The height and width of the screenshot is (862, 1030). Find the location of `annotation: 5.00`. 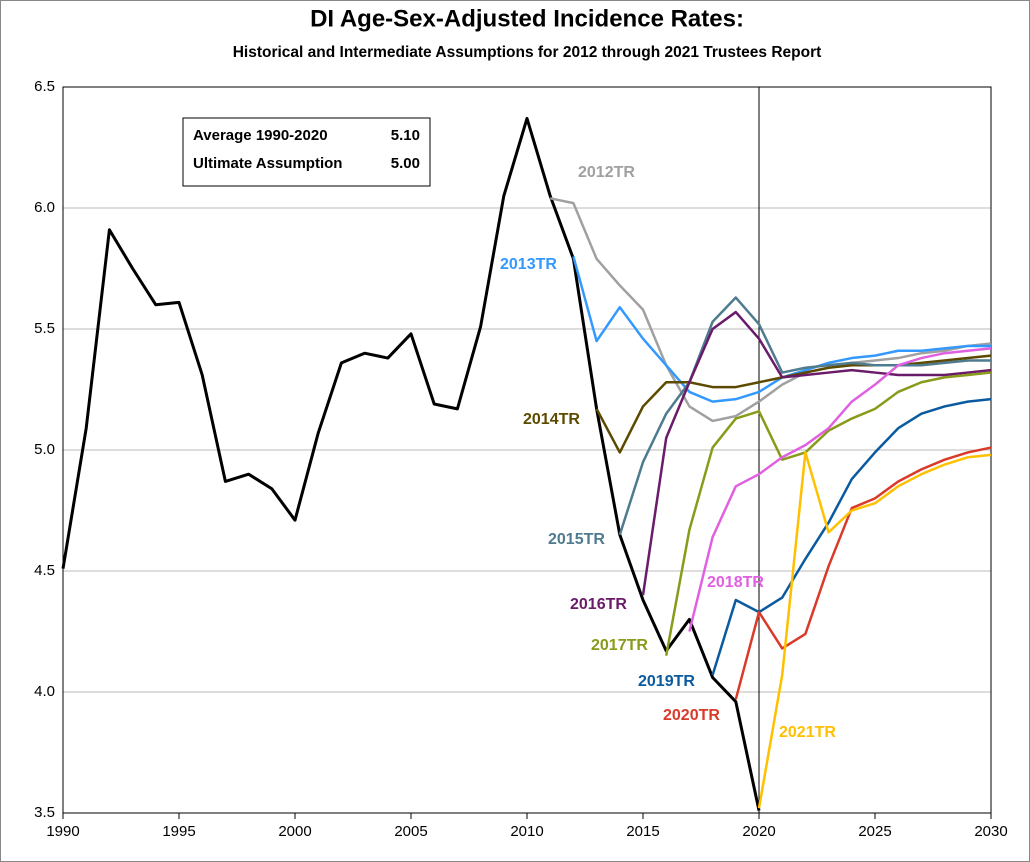

annotation: 5.00 is located at coordinates (405, 163).